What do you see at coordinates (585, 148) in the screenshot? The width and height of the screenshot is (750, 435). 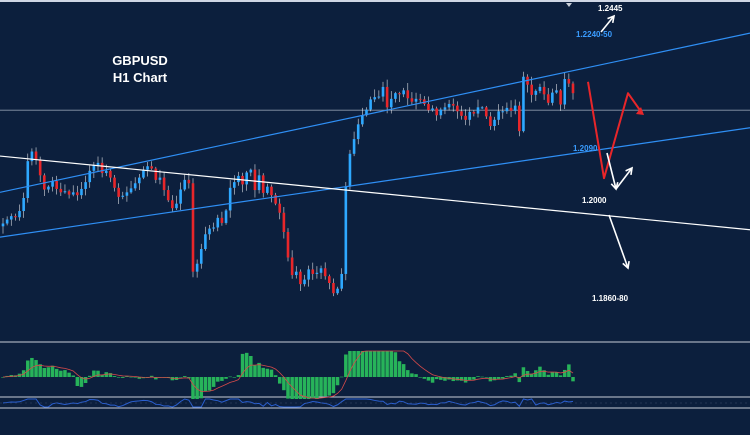 I see `label-1-2090: 1.2090` at bounding box center [585, 148].